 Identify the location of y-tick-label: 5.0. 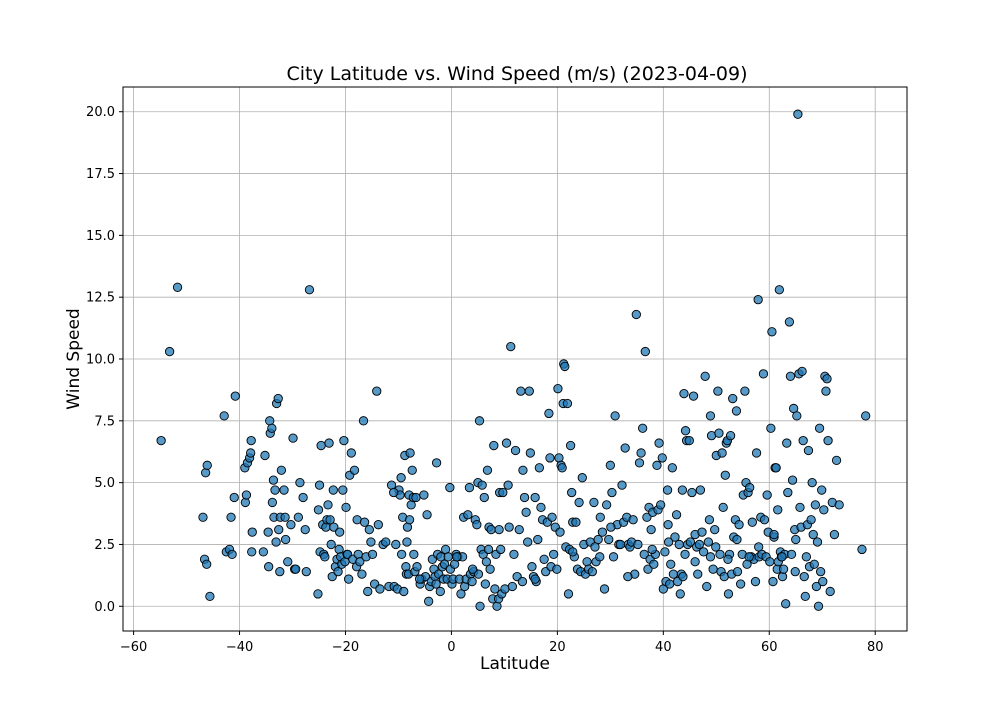
(104, 483).